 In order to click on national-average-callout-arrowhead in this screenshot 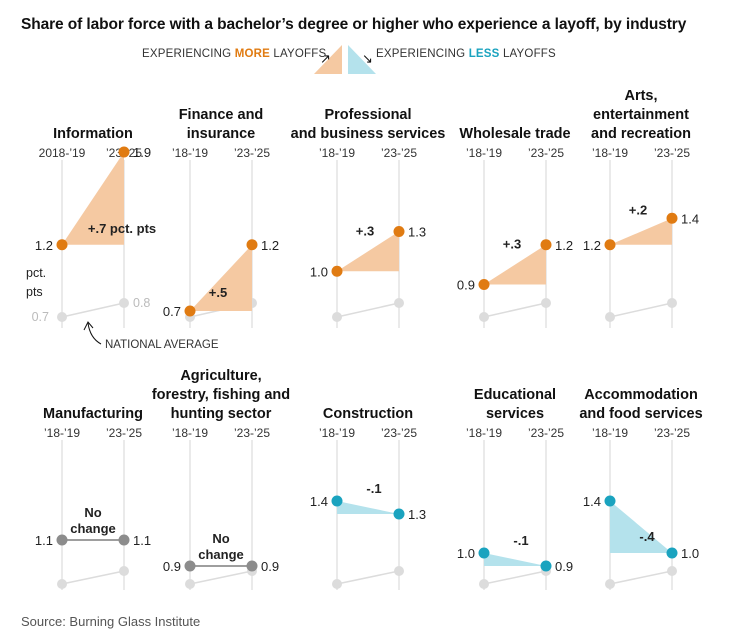, I will do `click(88, 326)`.